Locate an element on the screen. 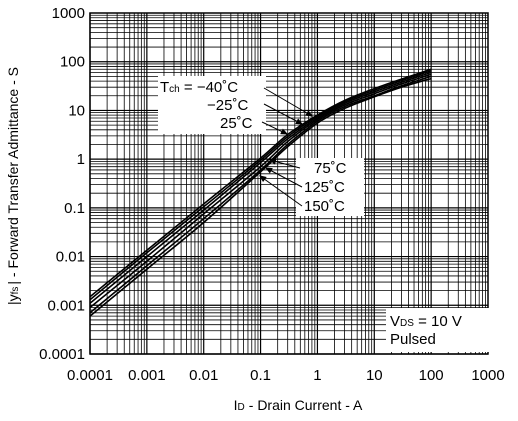 This screenshot has height=421, width=518. temp-label-m25: −25˚C is located at coordinates (227, 105).